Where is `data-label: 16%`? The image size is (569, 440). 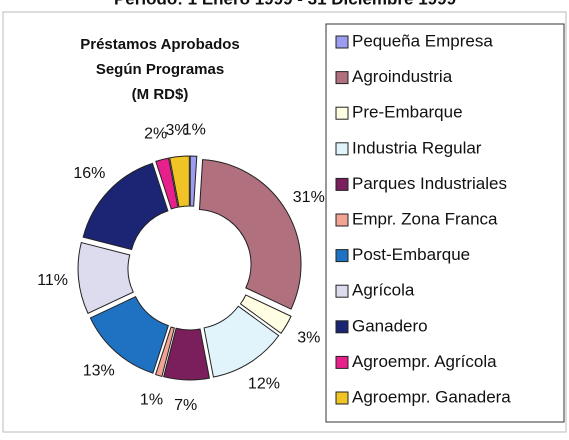
data-label: 16% is located at coordinates (89, 173).